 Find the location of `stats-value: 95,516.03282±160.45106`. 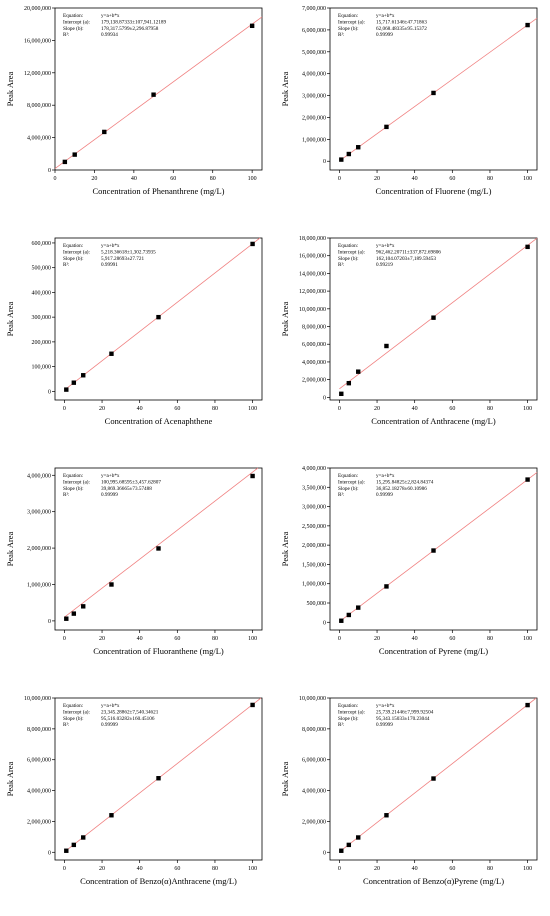

stats-value: 95,516.03282±160.45106 is located at coordinates (128, 719).